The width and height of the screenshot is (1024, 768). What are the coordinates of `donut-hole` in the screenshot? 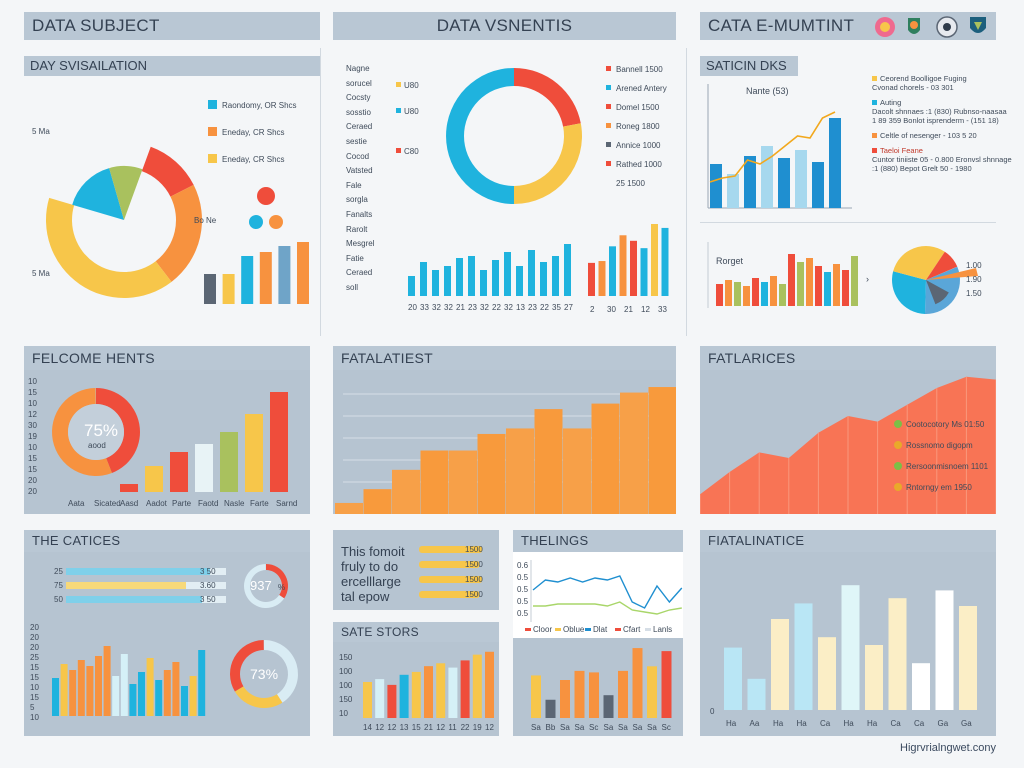 It's located at (96, 432).